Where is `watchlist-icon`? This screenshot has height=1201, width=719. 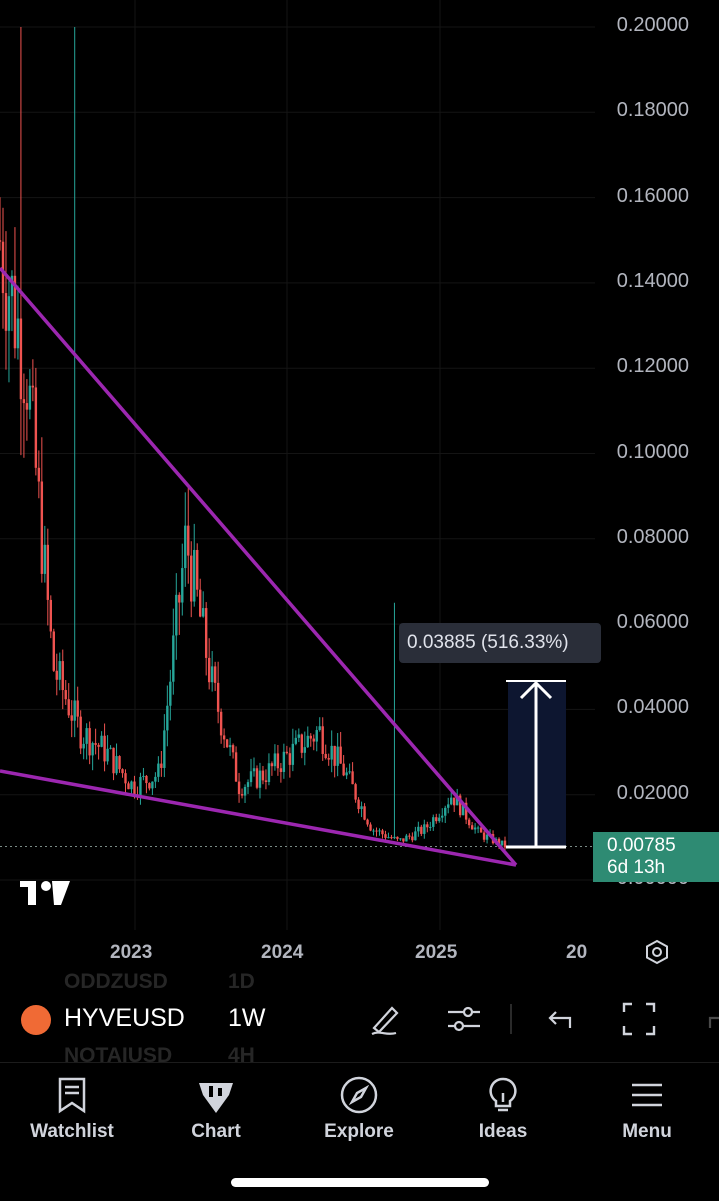
watchlist-icon is located at coordinates (72, 1095).